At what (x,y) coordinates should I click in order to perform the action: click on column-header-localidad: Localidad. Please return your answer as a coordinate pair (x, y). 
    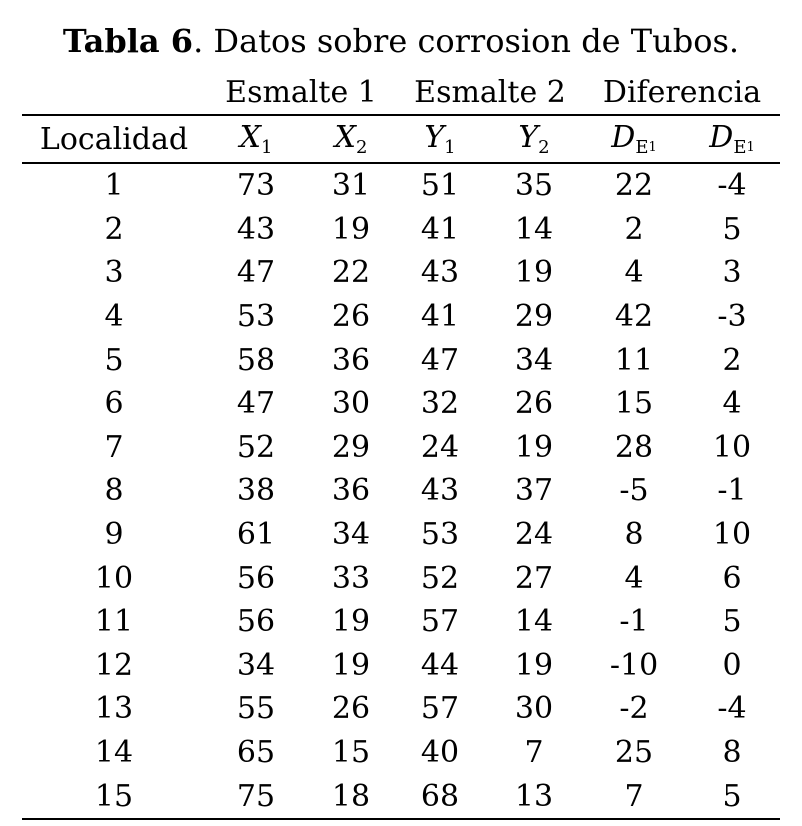
    Looking at the image, I should click on (114, 138).